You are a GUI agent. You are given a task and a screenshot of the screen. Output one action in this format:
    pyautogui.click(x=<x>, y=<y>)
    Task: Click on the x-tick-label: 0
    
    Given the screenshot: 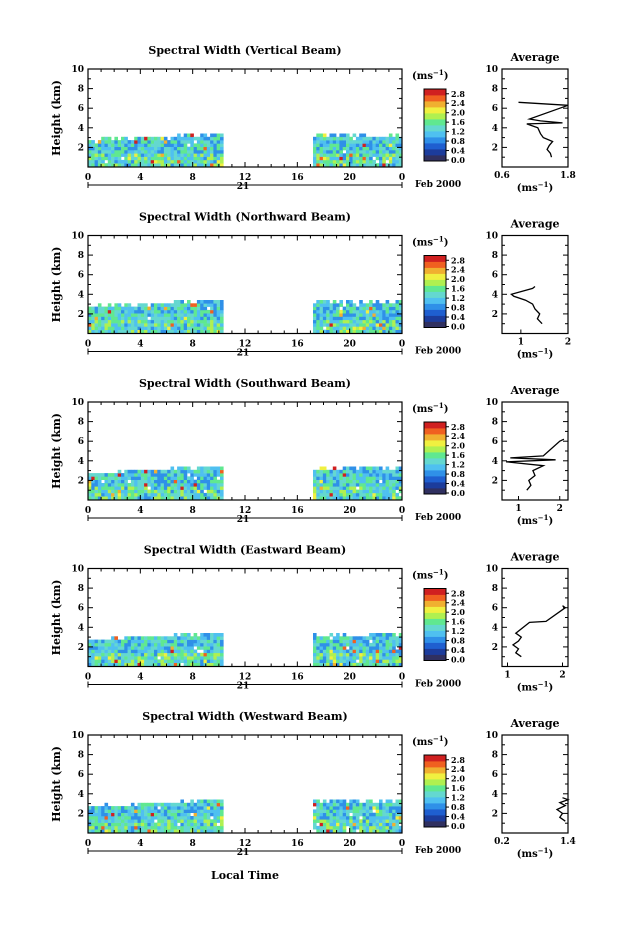 What is the action you would take?
    pyautogui.click(x=88, y=511)
    